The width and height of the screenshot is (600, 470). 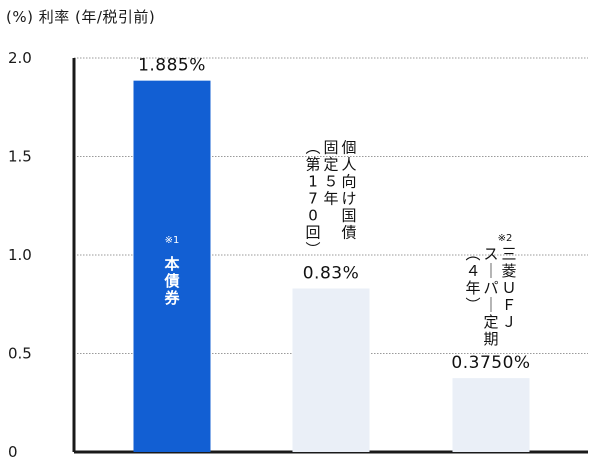 I want to click on category-label-char: 固, so click(x=330, y=147).